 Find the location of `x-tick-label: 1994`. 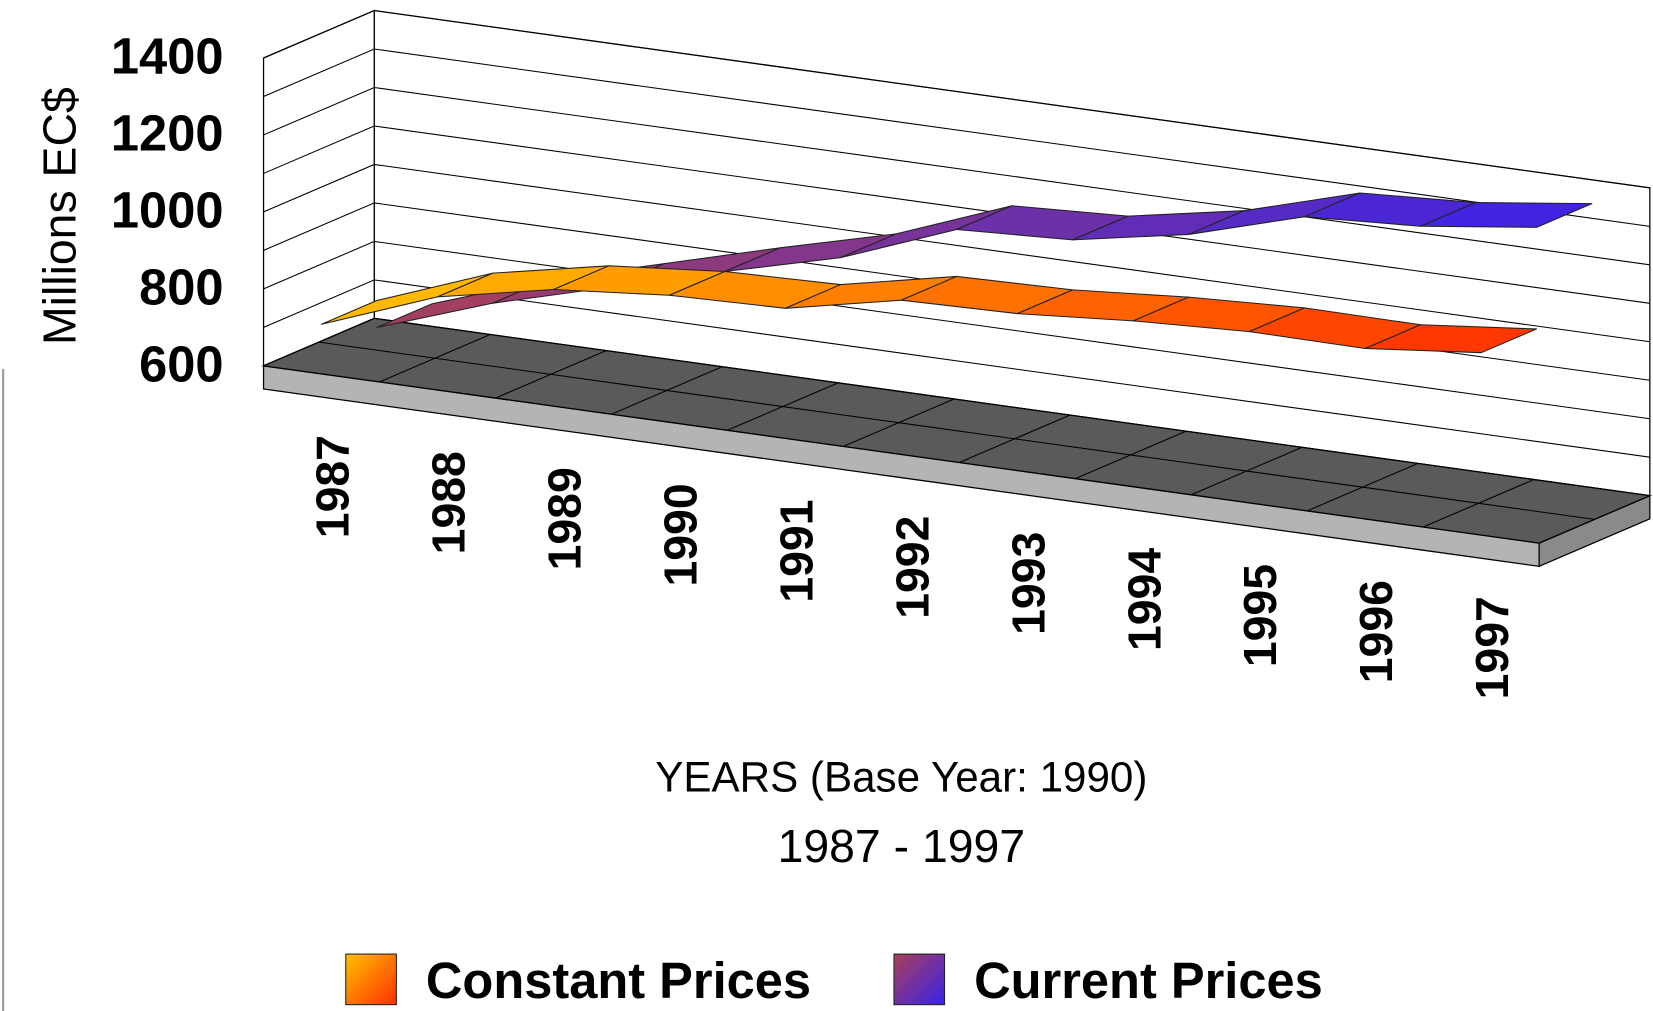

x-tick-label: 1994 is located at coordinates (1144, 599).